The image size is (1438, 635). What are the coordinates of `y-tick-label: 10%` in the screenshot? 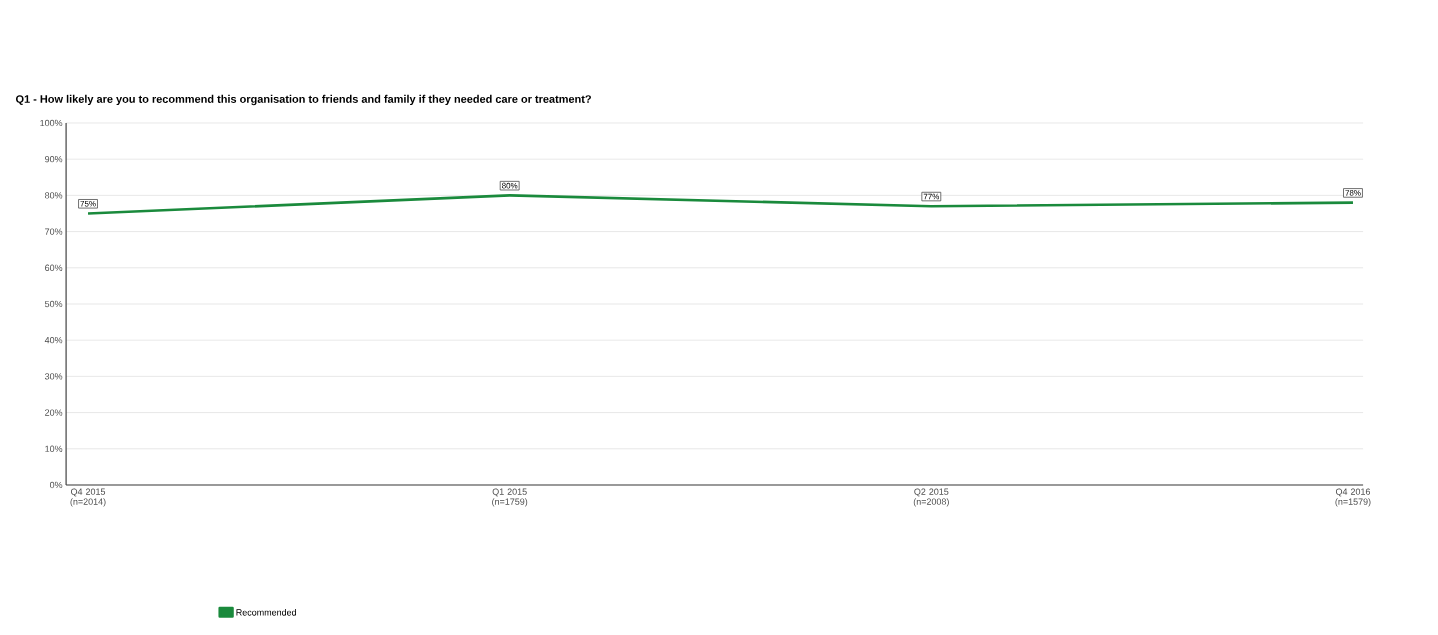 It's located at (54, 448).